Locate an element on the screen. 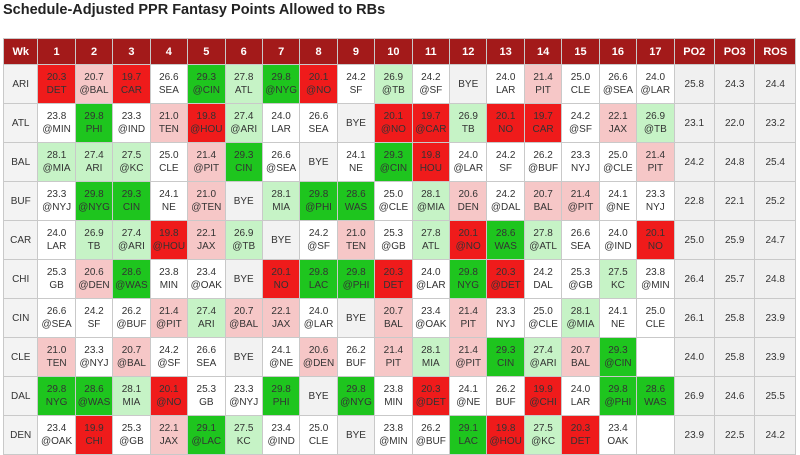 The height and width of the screenshot is (455, 800). points-value: 20.6 is located at coordinates (94, 272).